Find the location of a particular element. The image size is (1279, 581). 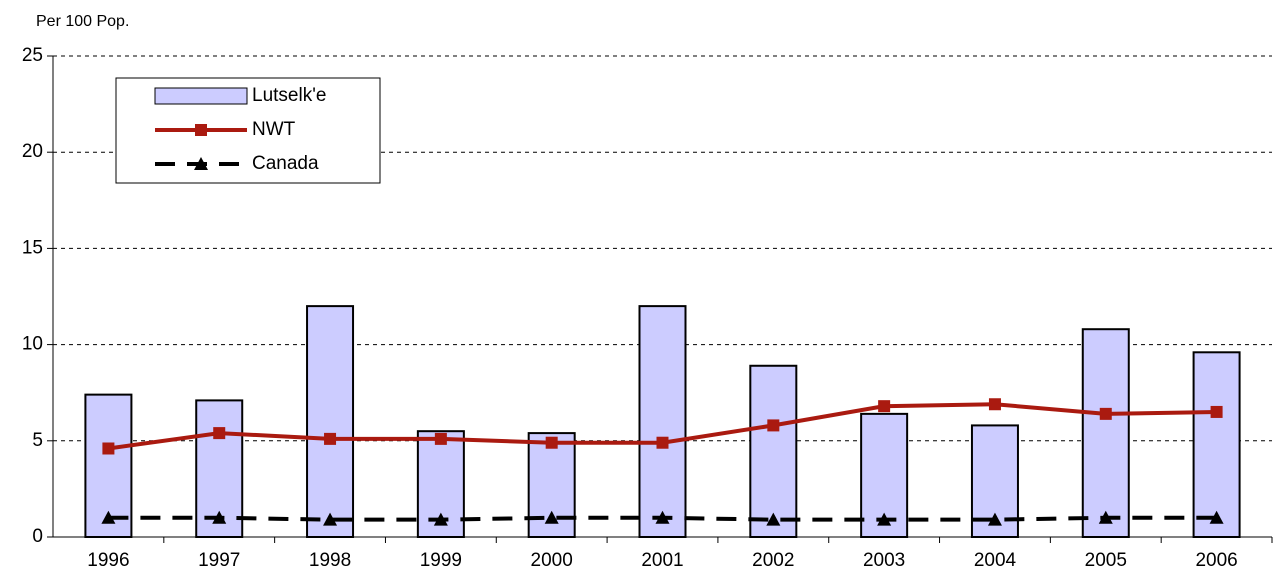

x-tick-label: 2003 is located at coordinates (884, 560).